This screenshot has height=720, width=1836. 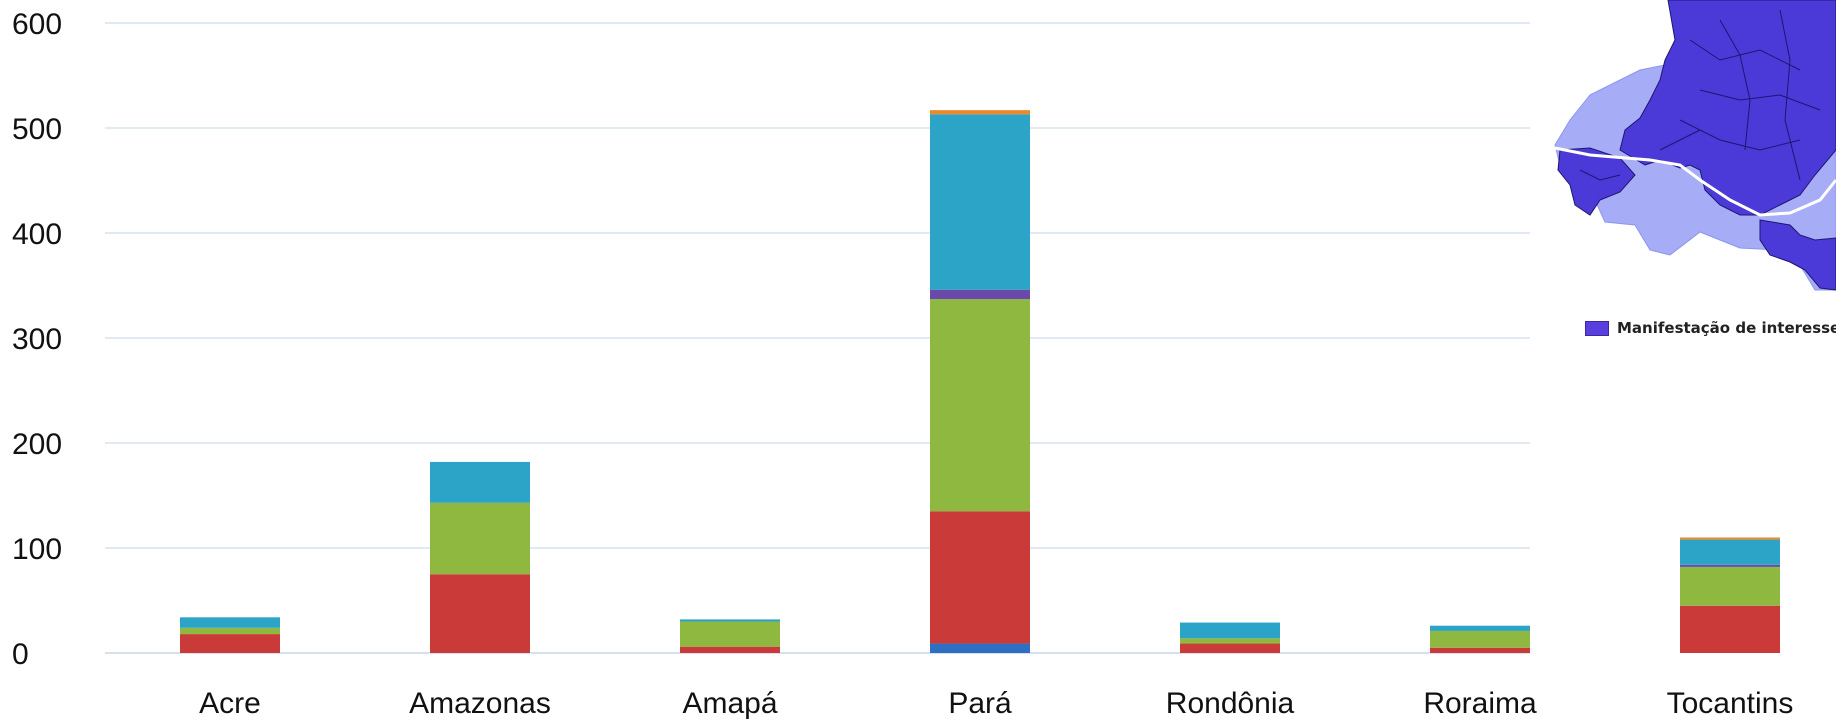 What do you see at coordinates (37, 129) in the screenshot?
I see `y-tick-label: 500` at bounding box center [37, 129].